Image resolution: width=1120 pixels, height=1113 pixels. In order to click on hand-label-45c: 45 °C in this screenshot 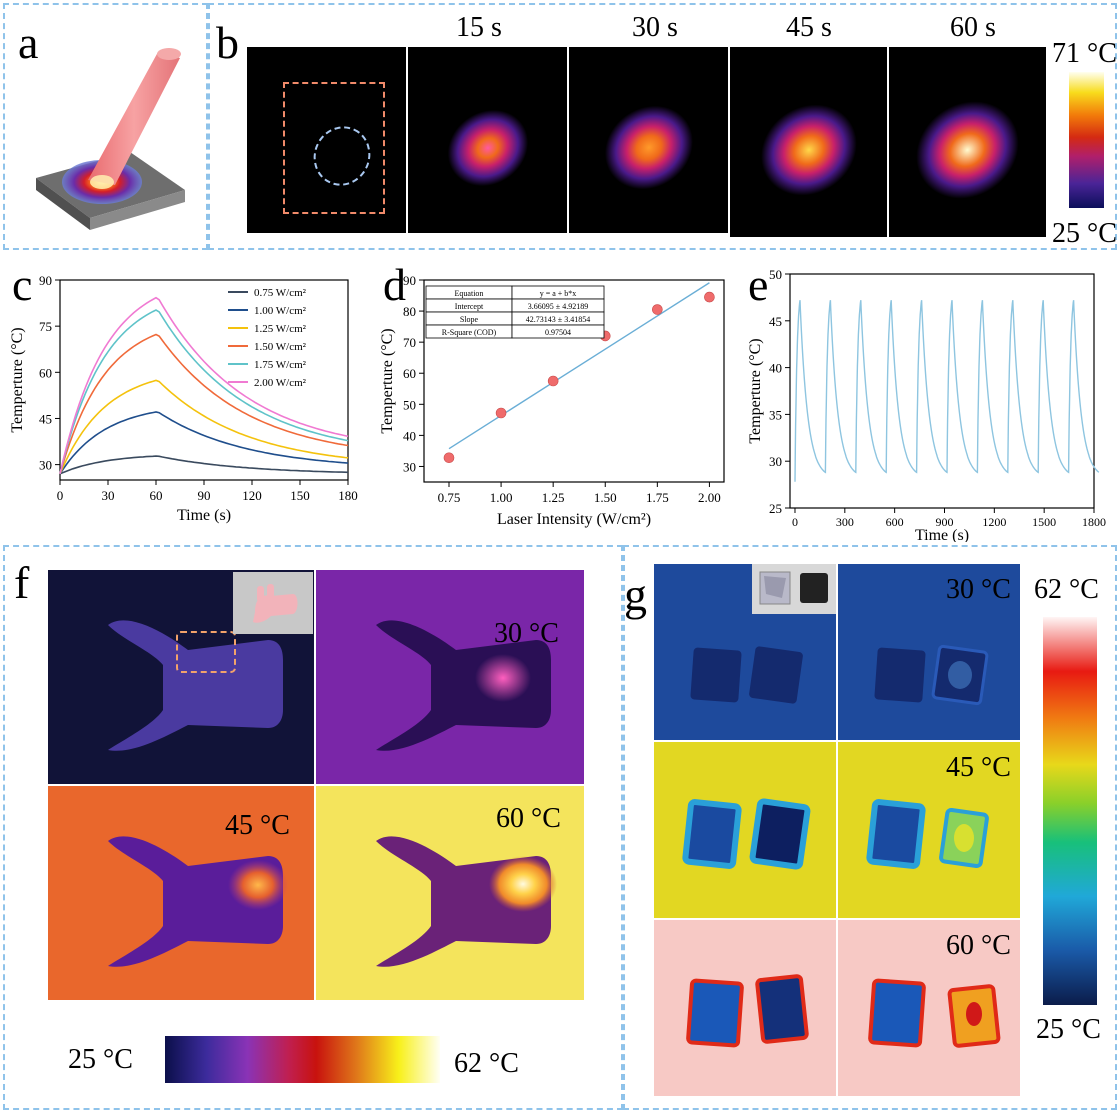, I will do `click(257, 825)`.